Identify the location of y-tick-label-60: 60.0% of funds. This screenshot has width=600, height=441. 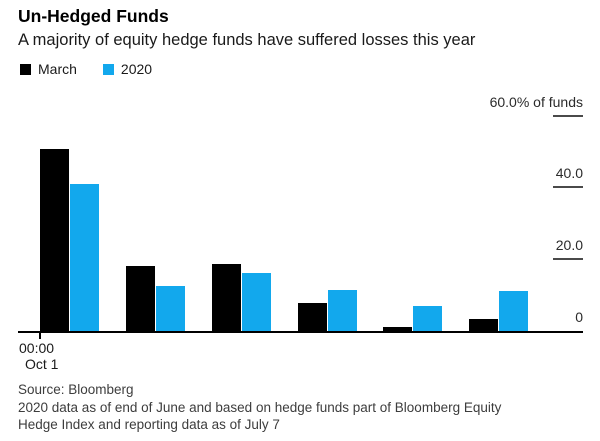
(536, 102).